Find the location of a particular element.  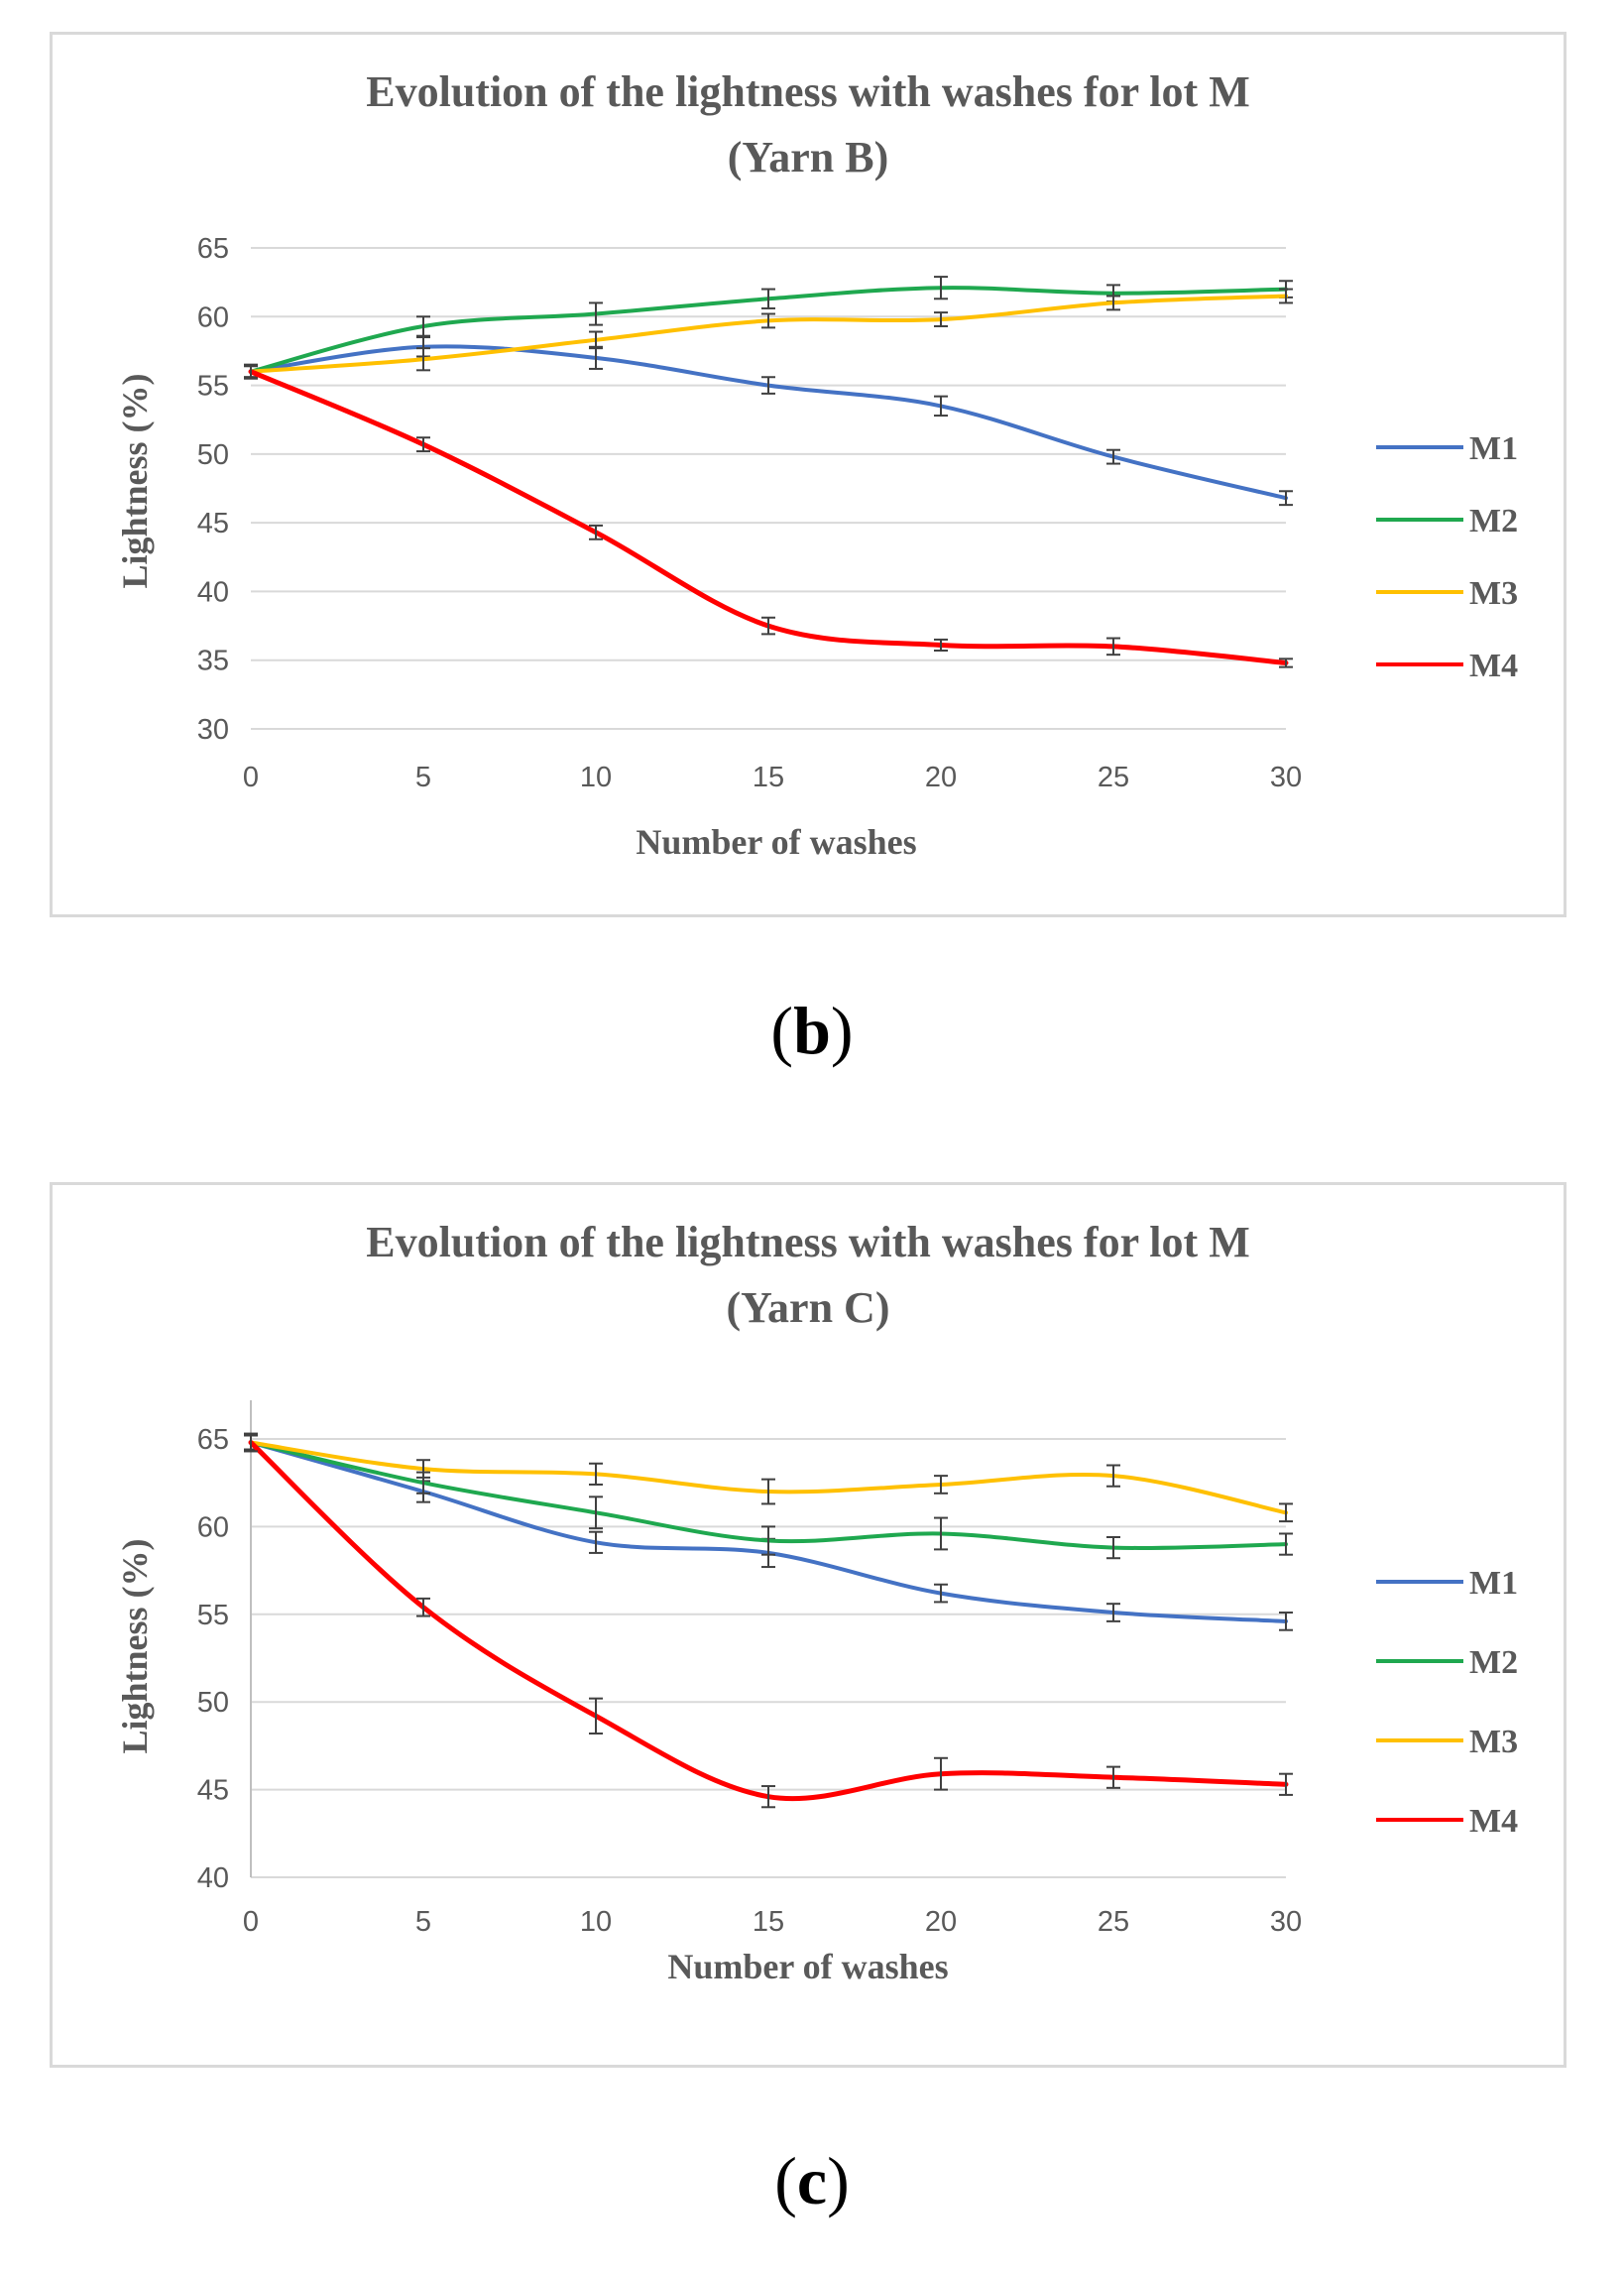

legend-c-label-m1: M1 is located at coordinates (1493, 1583).